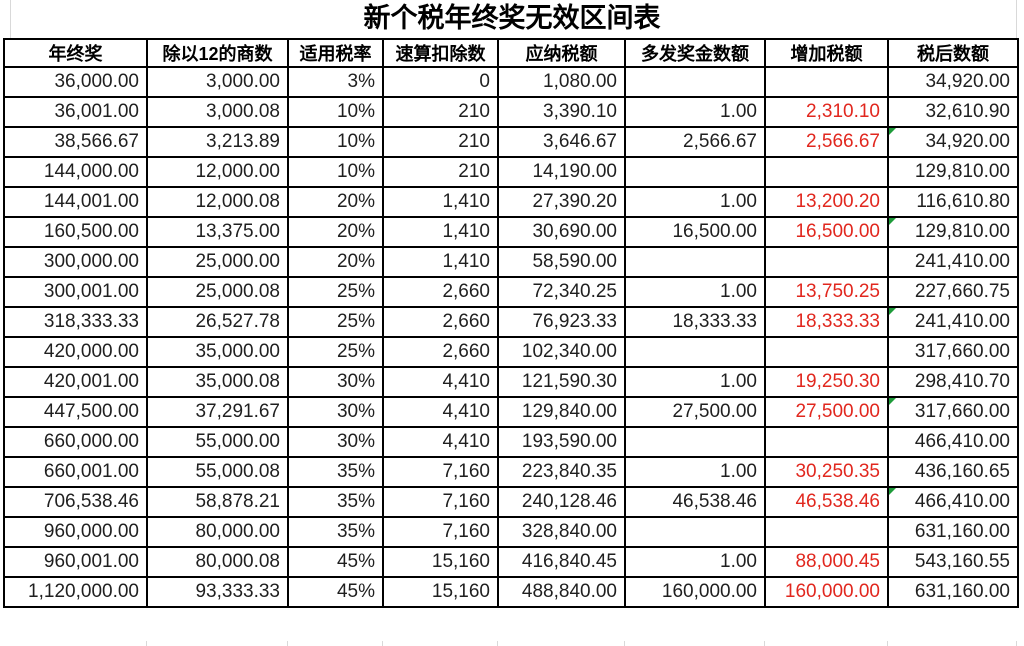  I want to click on cell-tax-payable: 3,390.10, so click(561, 112).